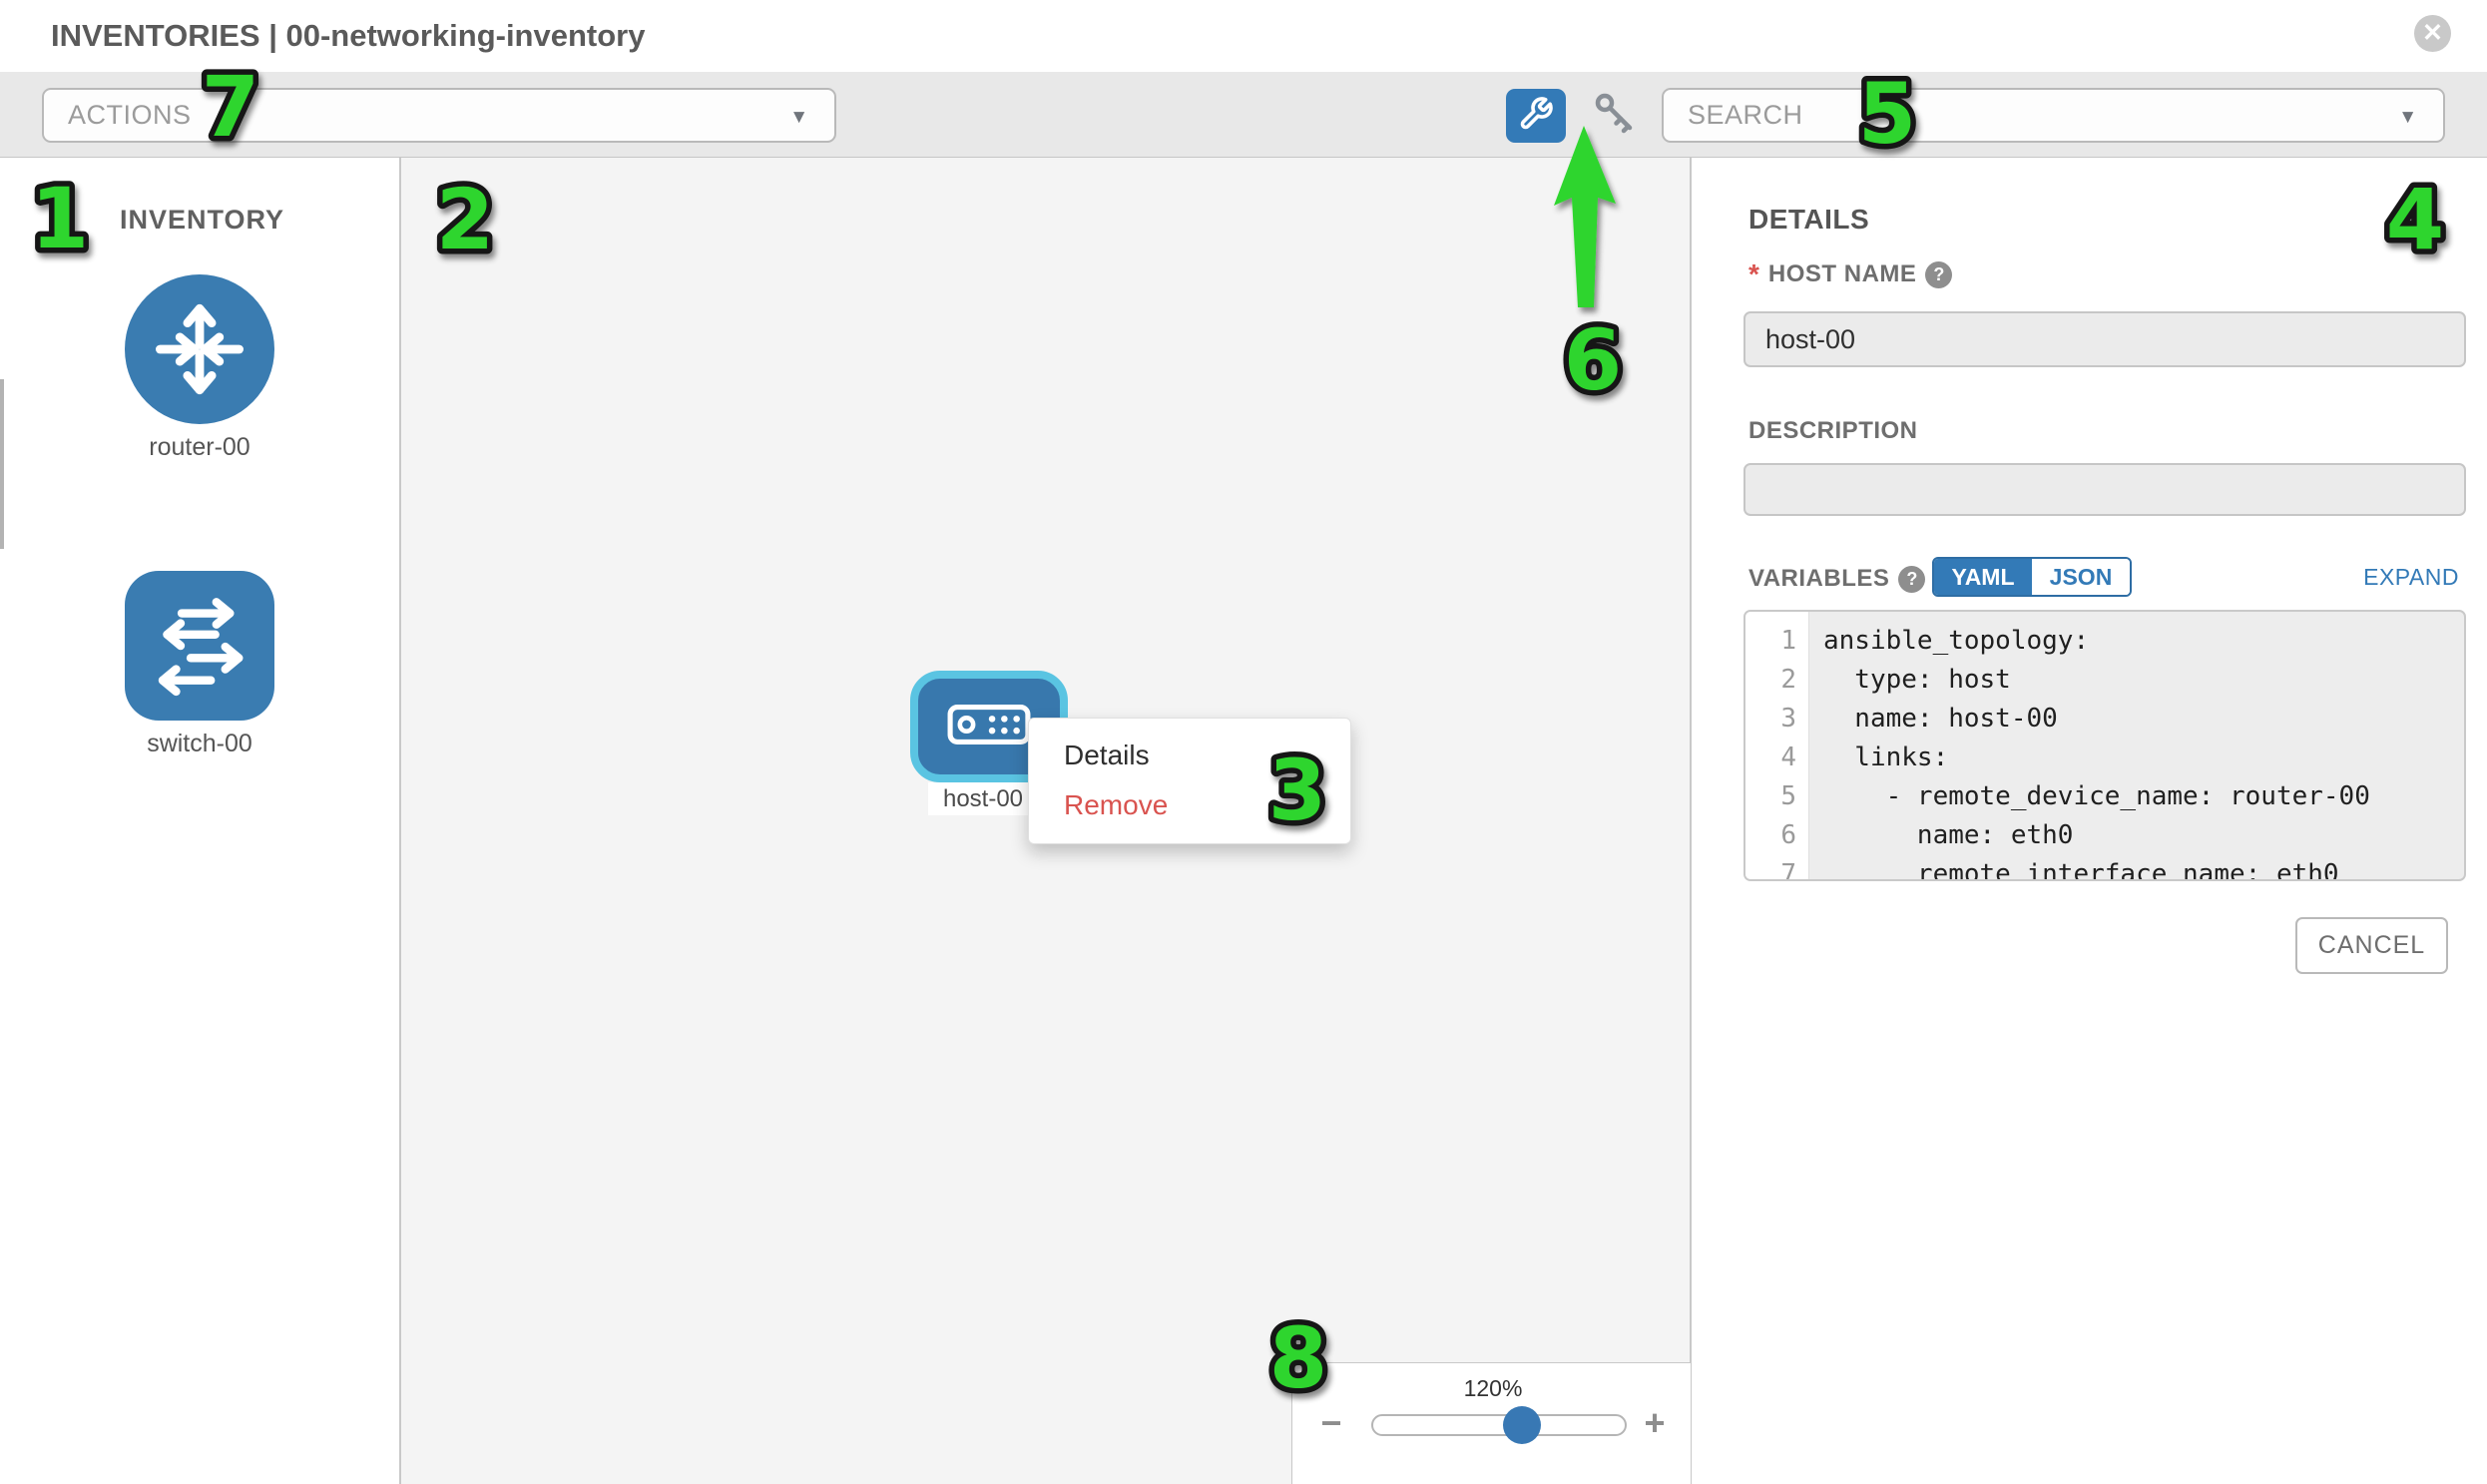 This screenshot has width=2487, height=1484. What do you see at coordinates (2411, 577) in the screenshot?
I see `expand-link: EXPAND` at bounding box center [2411, 577].